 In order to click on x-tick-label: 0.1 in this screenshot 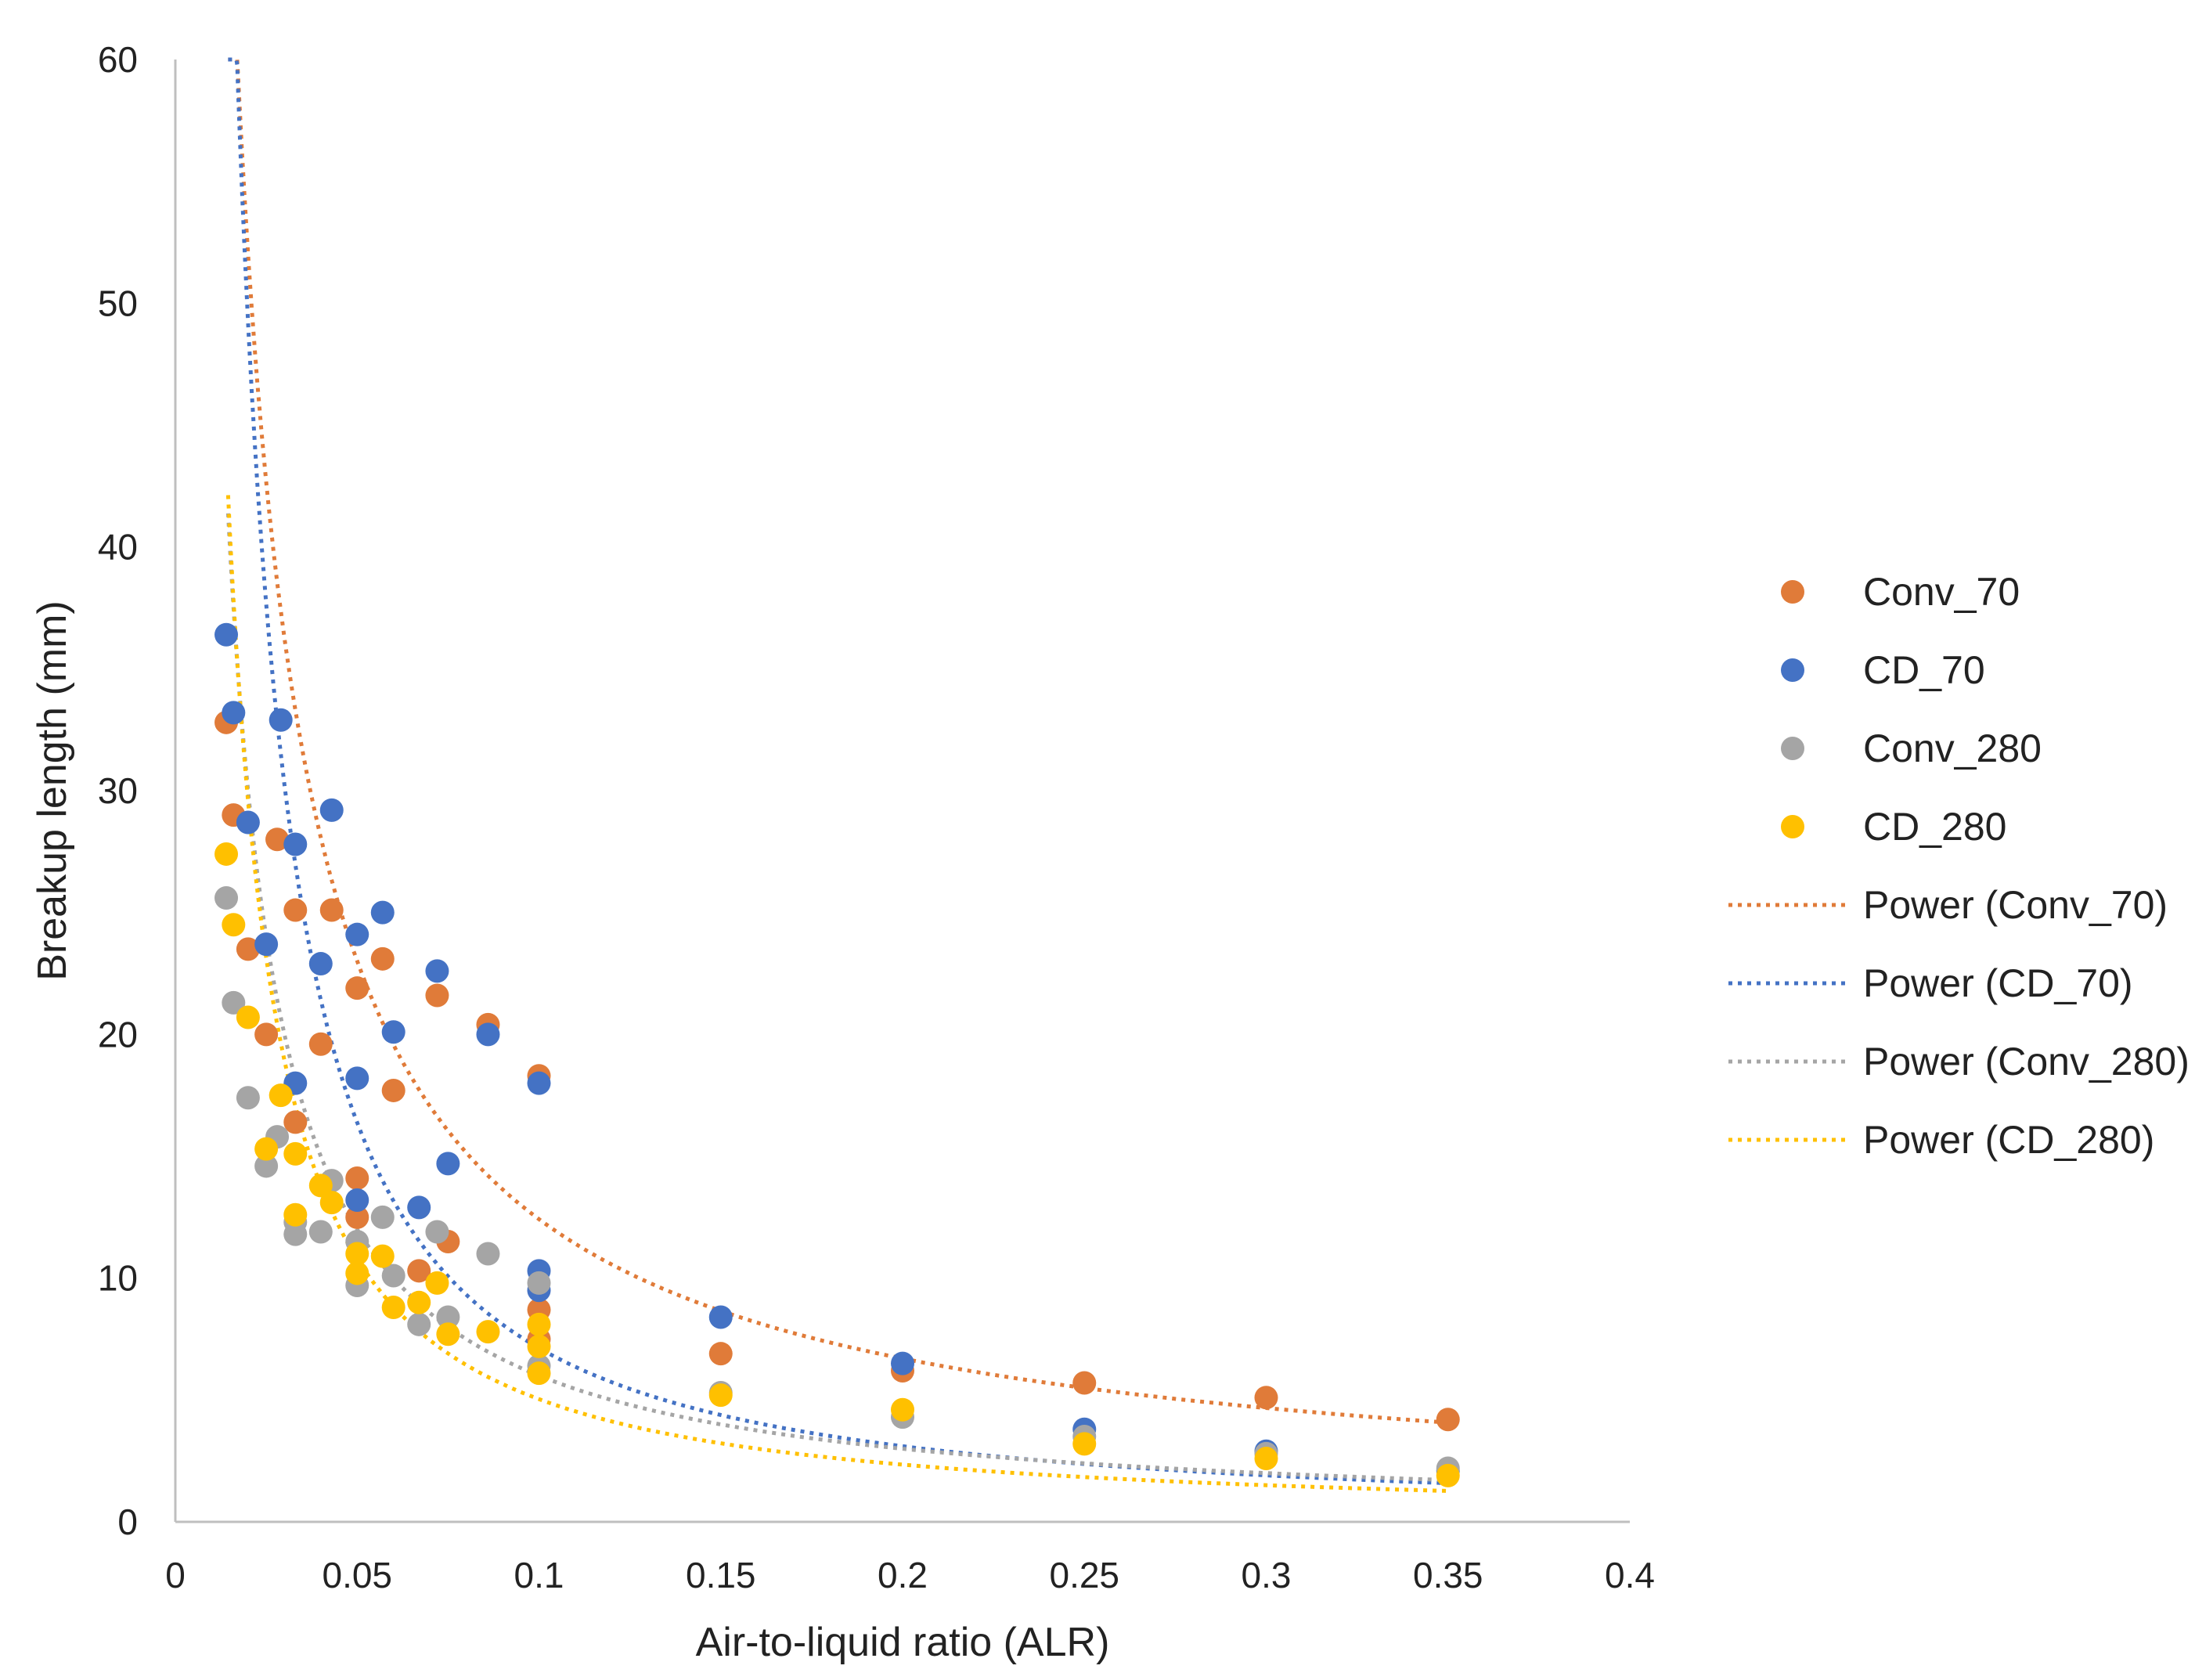, I will do `click(539, 1575)`.